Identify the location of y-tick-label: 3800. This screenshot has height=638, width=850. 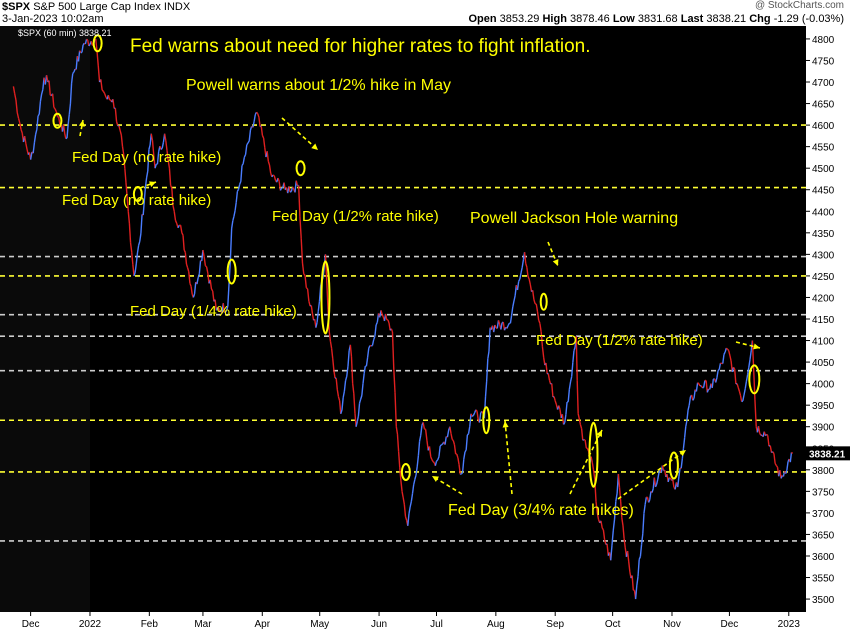
(823, 471).